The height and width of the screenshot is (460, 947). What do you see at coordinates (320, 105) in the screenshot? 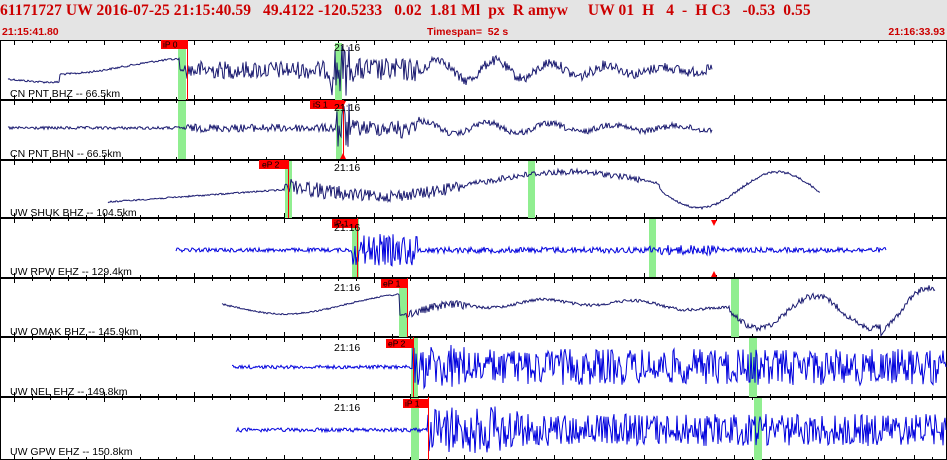
I see `pick-flag-1: iS 1` at bounding box center [320, 105].